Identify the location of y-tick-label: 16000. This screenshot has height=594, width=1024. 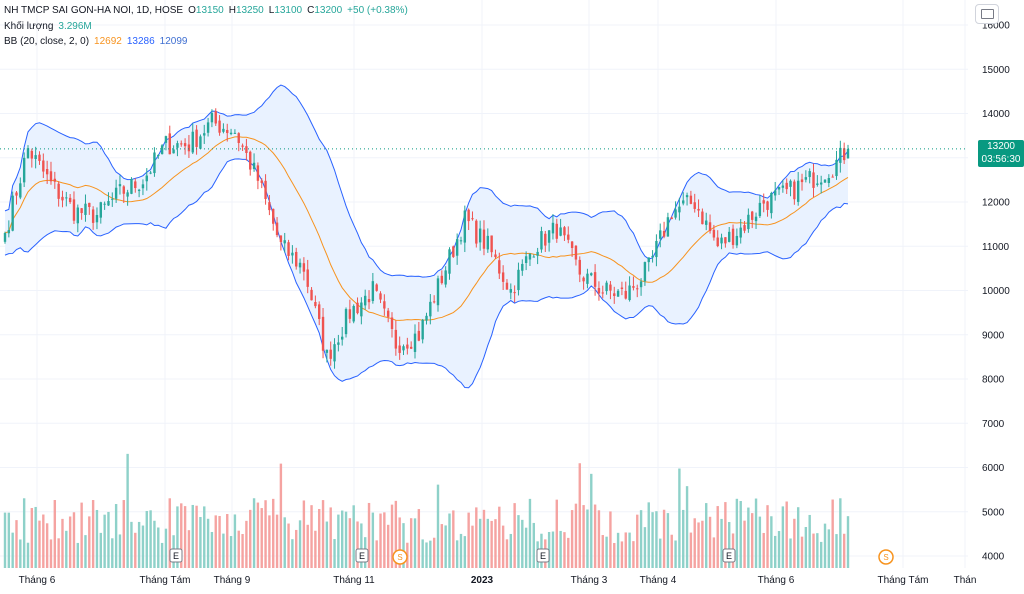
(996, 26).